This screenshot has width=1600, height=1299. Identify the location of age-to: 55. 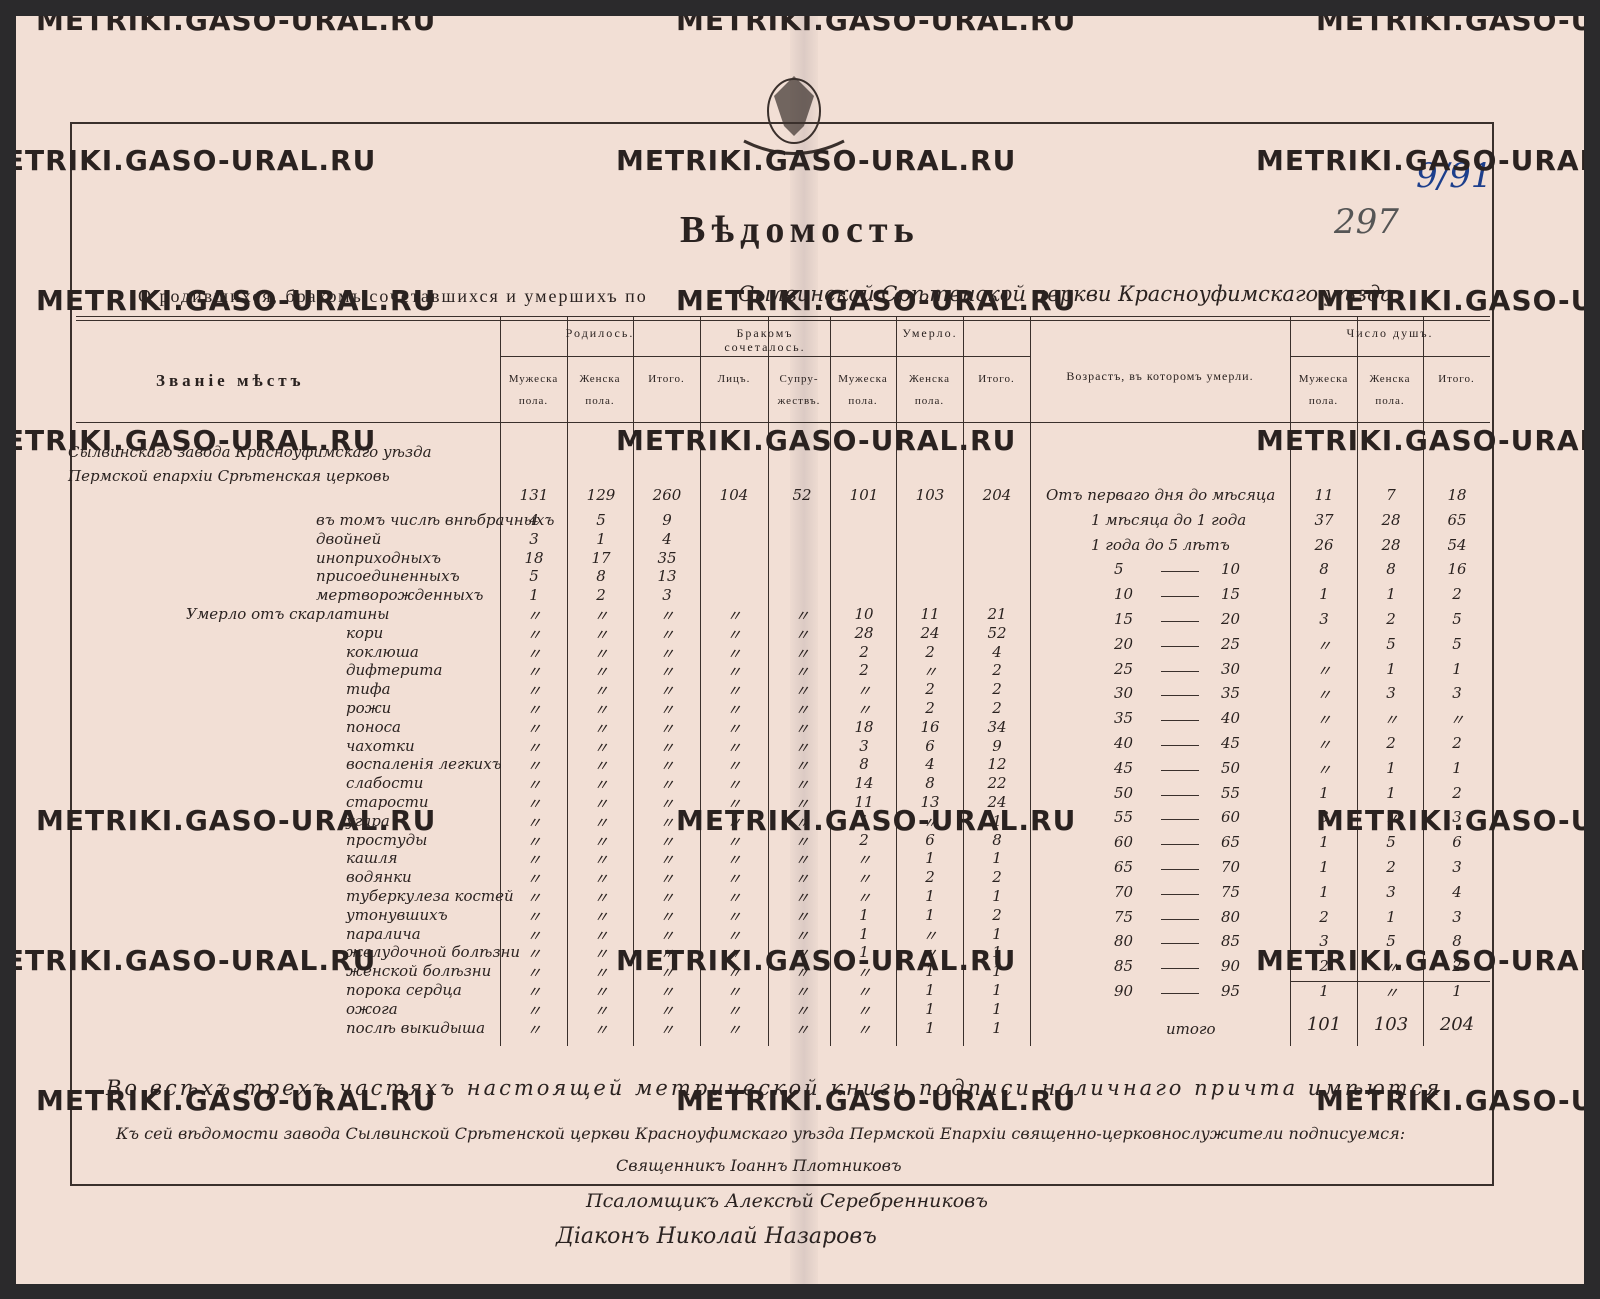
(1231, 792).